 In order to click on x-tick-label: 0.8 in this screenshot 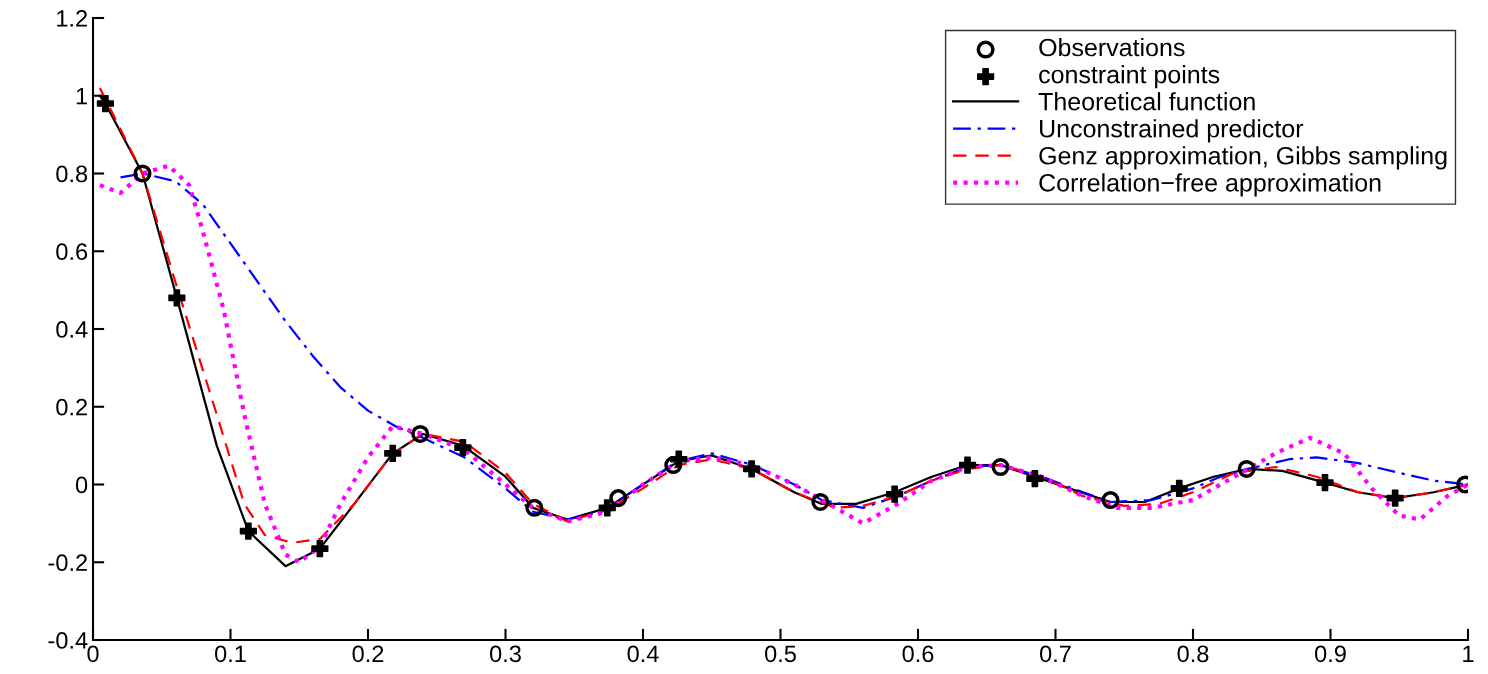, I will do `click(1193, 654)`.